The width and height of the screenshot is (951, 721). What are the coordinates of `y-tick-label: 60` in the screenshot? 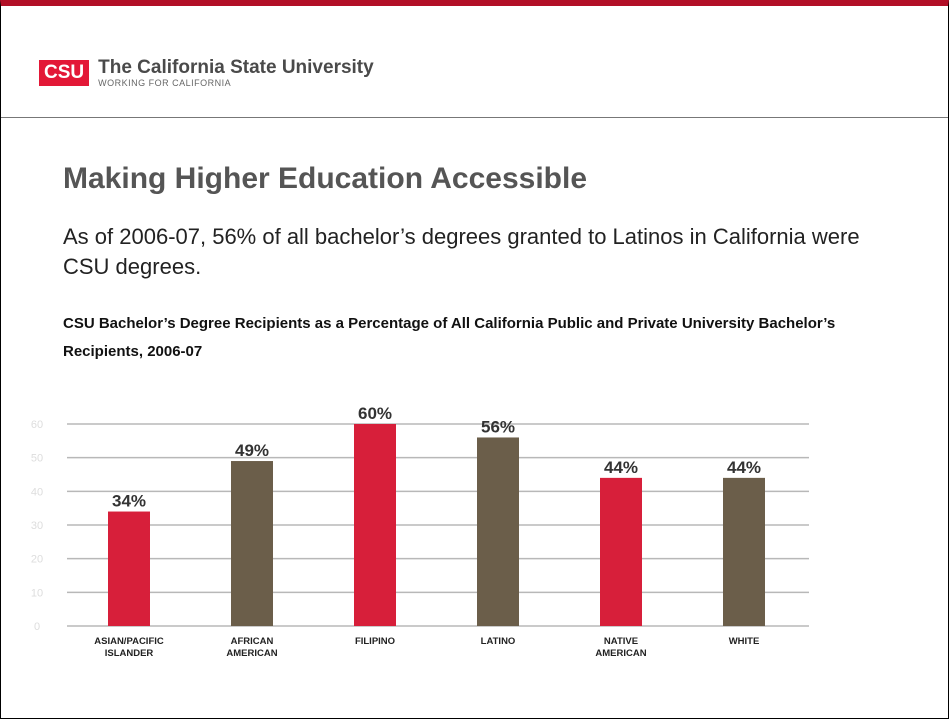 It's located at (37, 425).